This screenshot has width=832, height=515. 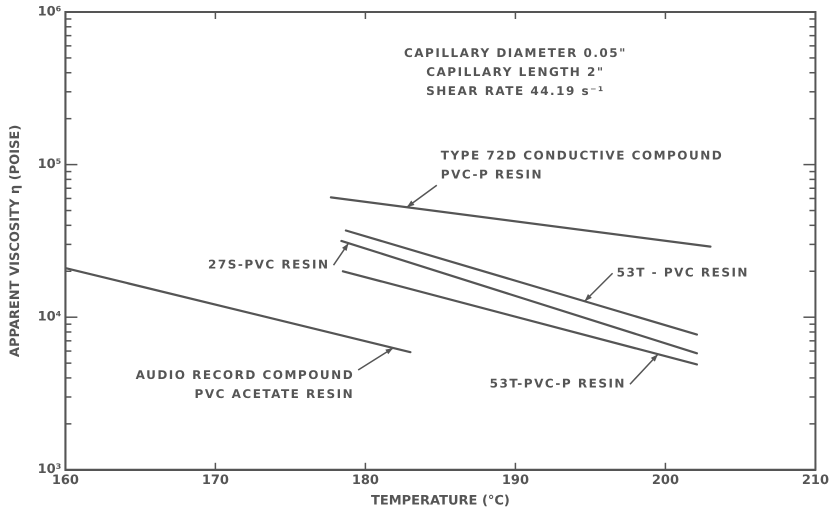 What do you see at coordinates (558, 383) in the screenshot?
I see `text: 53T-PVC-P RESIN` at bounding box center [558, 383].